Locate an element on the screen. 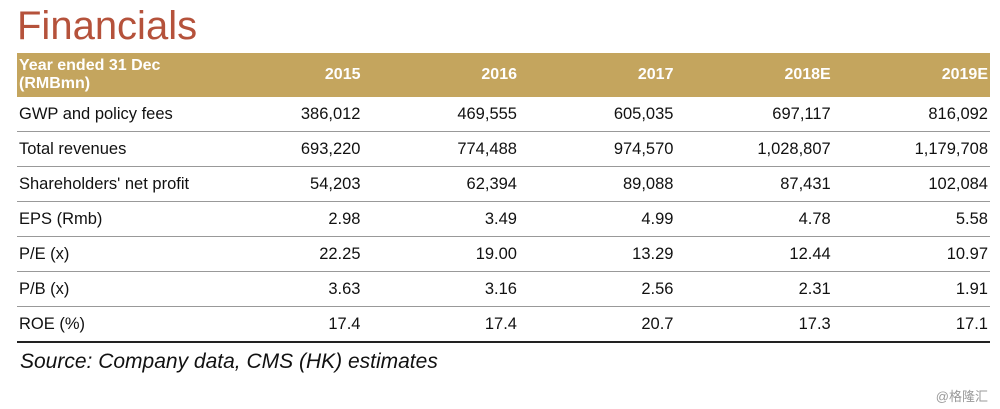 This screenshot has width=1000, height=409. row-label: P/B (x) is located at coordinates (112, 289).